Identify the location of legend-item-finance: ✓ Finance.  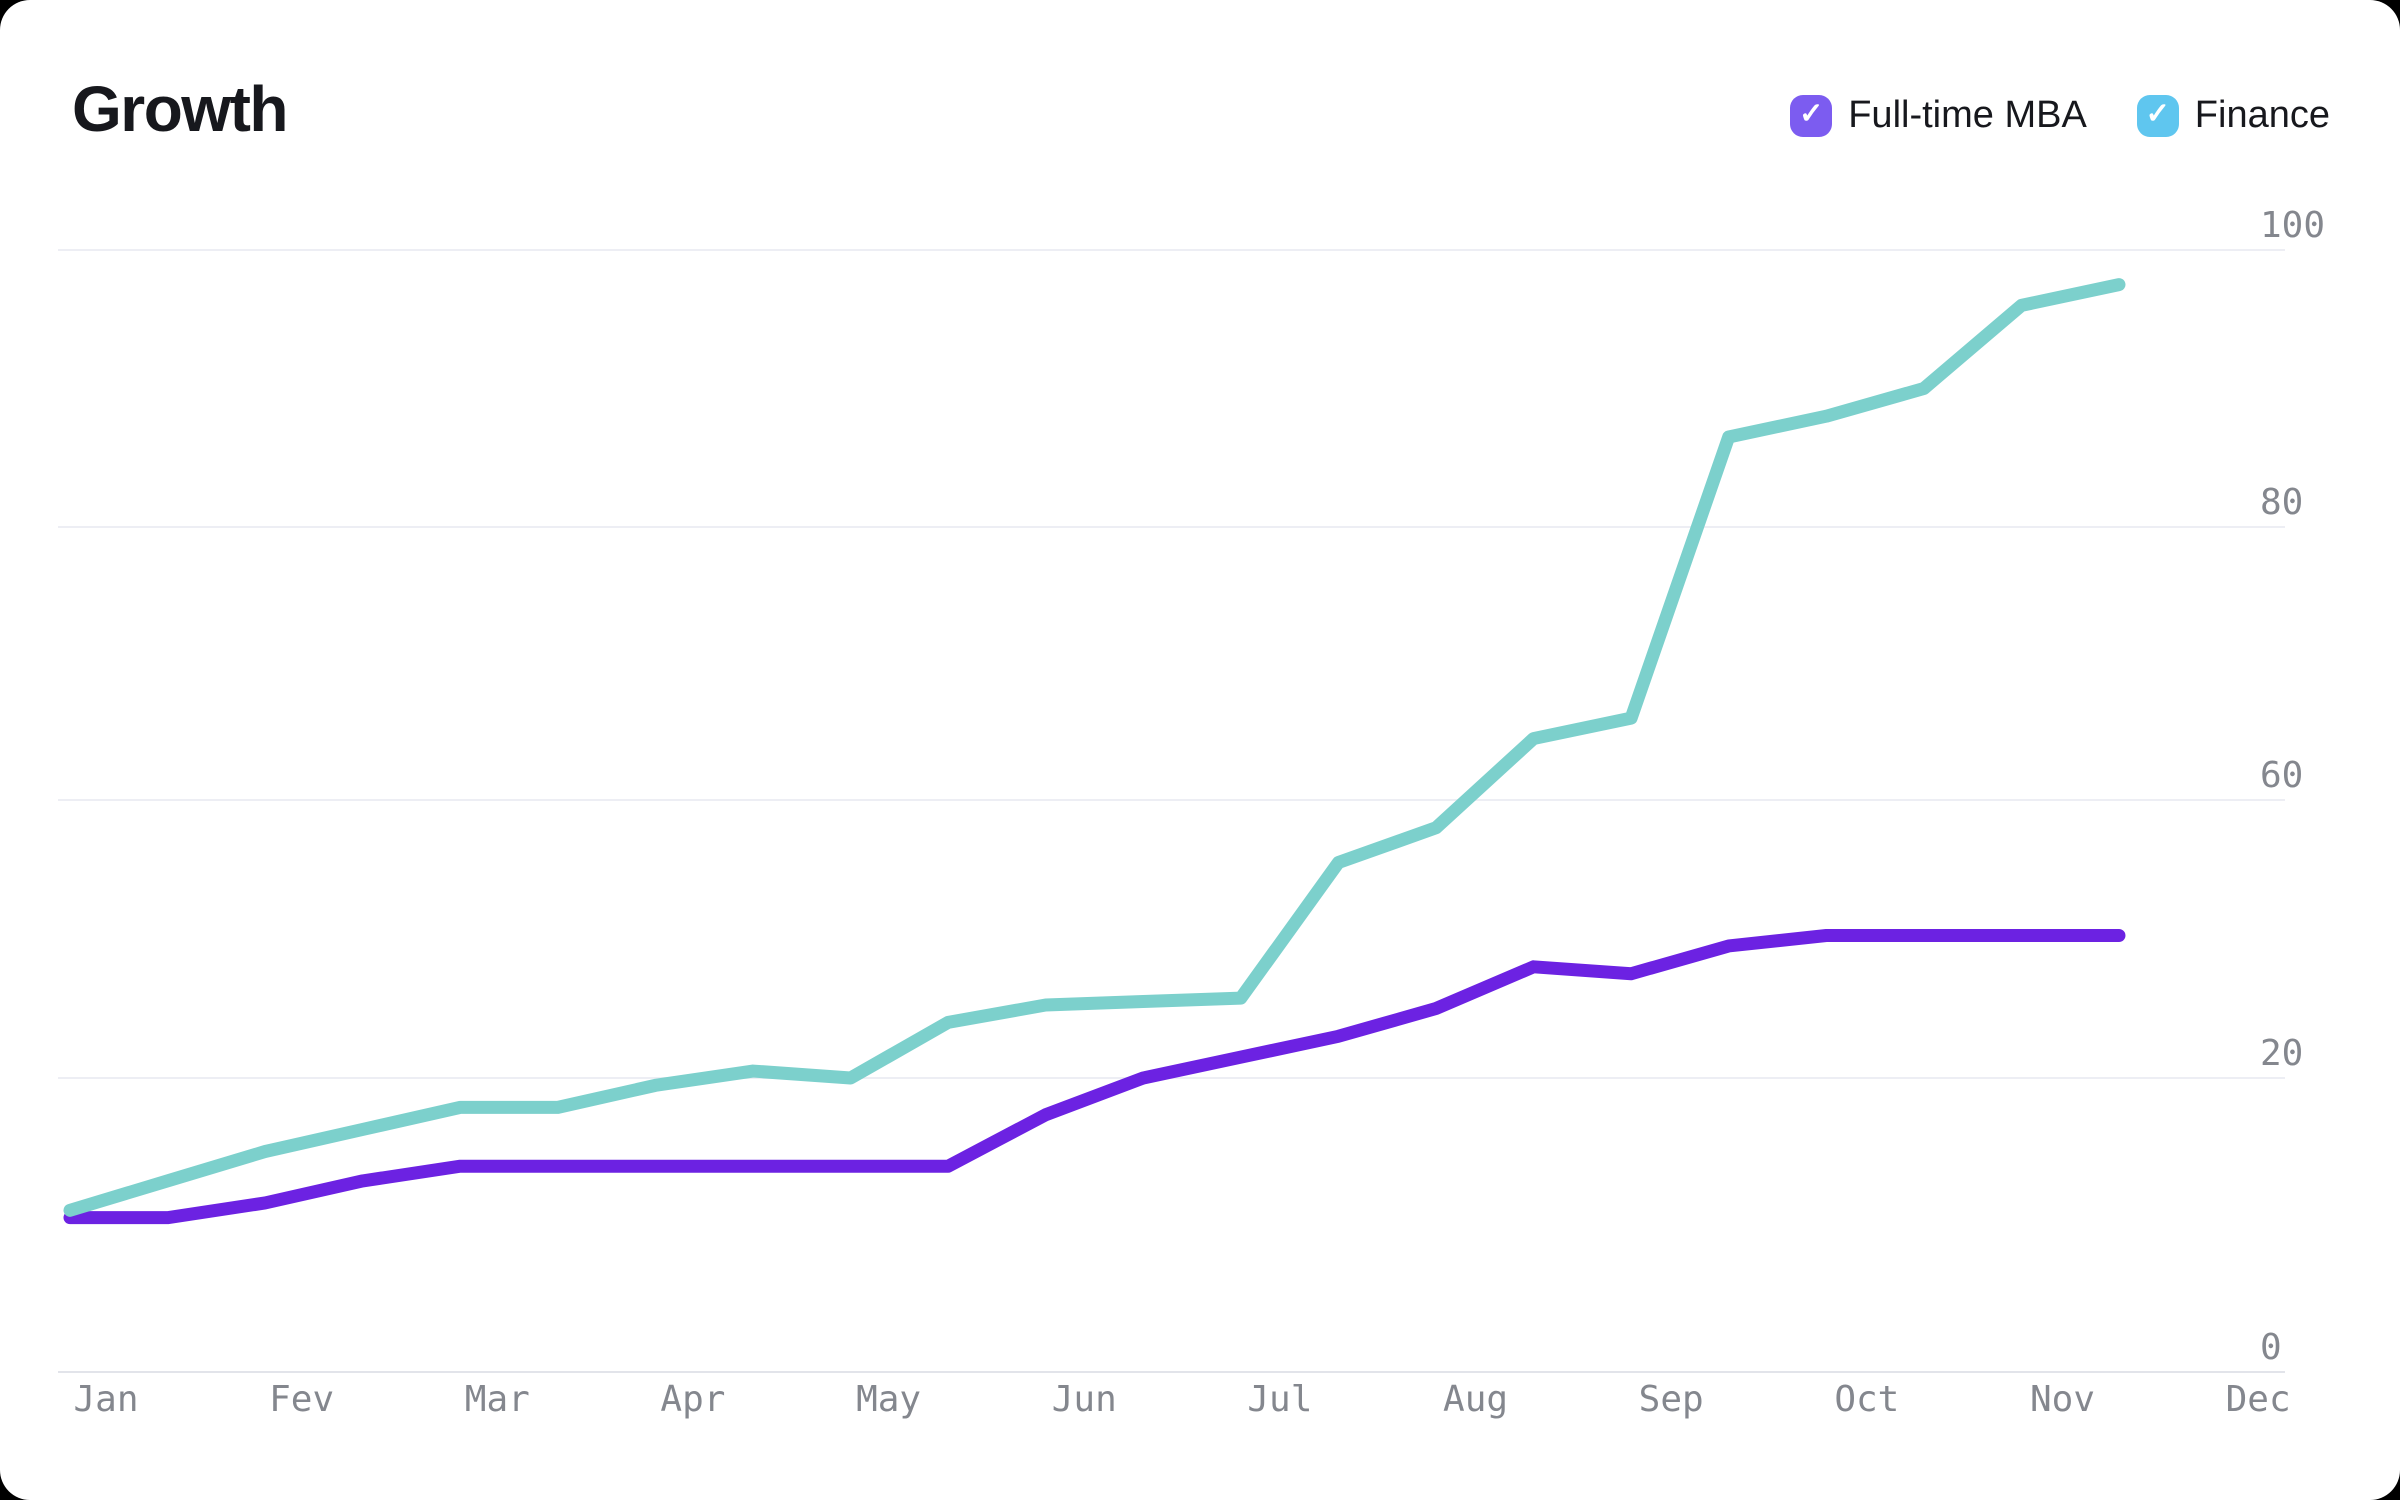
(2233, 115).